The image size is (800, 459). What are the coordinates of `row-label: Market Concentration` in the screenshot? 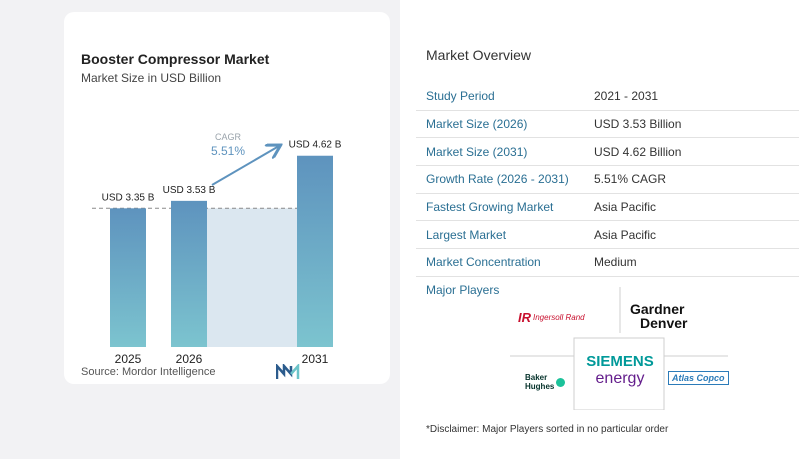 It's located at (483, 262).